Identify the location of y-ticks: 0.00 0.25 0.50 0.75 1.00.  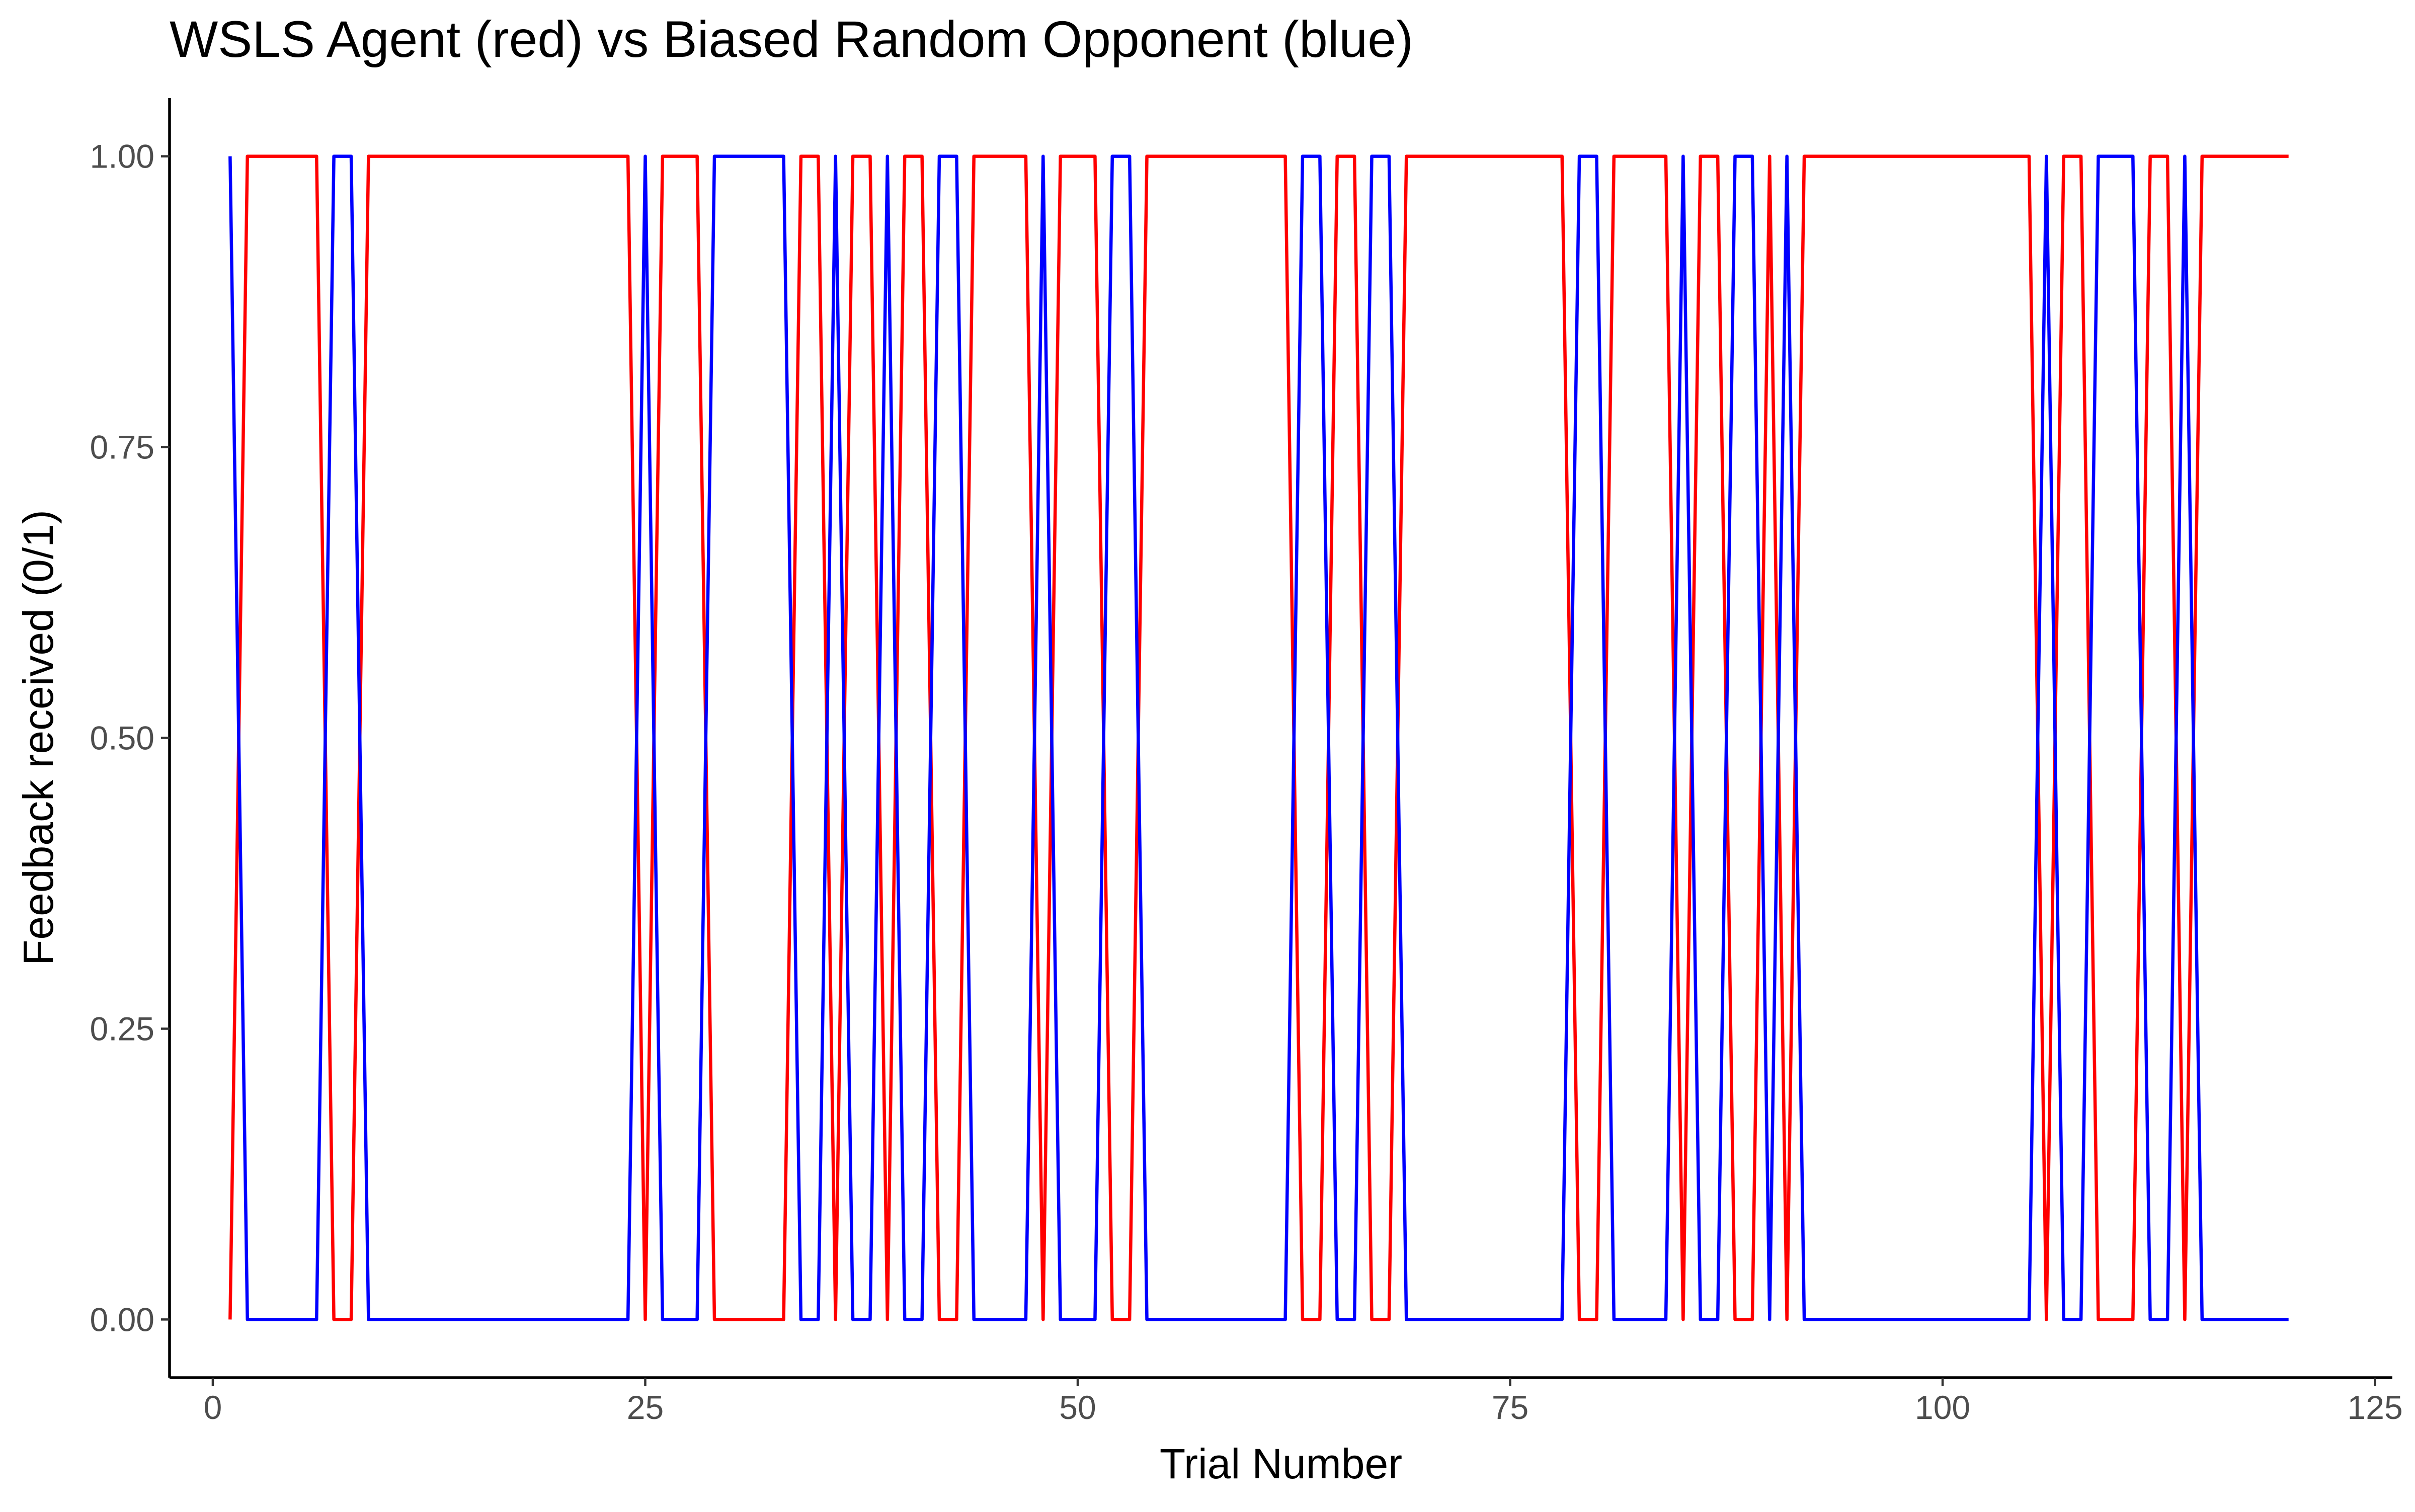
(130, 738).